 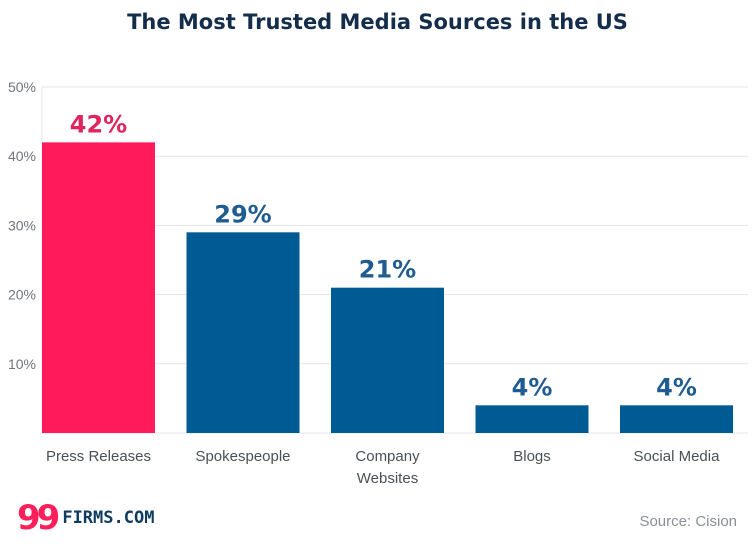 I want to click on x-tick-label: Blogs, so click(x=532, y=456).